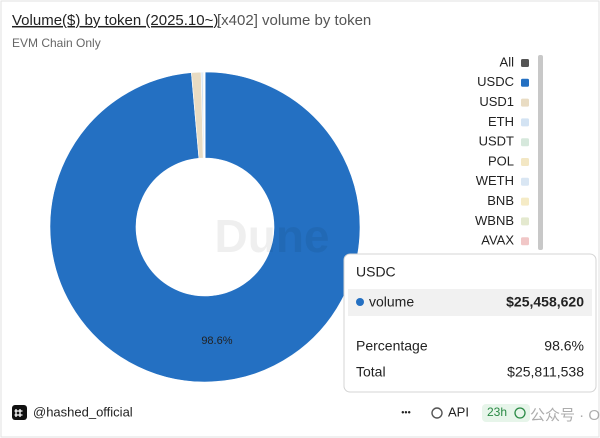  What do you see at coordinates (83, 411) in the screenshot?
I see `footer-user: @hashed_official` at bounding box center [83, 411].